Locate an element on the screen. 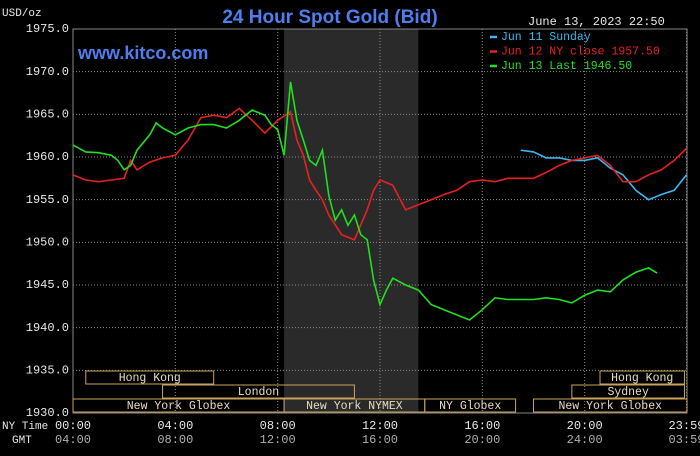  y-tick-label: 1960.0 is located at coordinates (47, 157).